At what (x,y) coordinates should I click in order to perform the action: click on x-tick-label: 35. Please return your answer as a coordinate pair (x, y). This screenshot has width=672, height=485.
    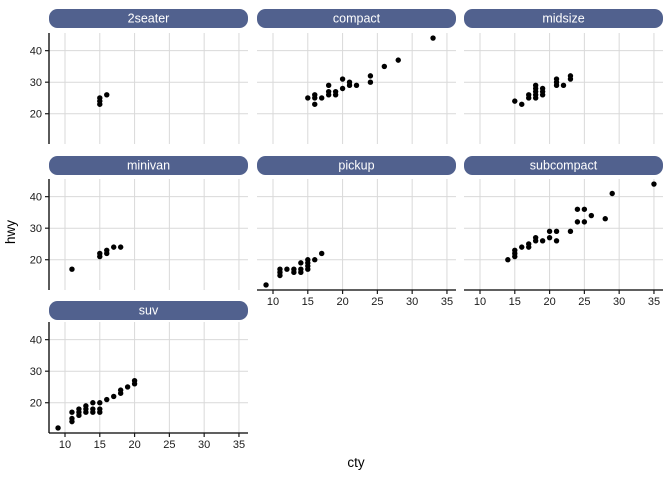
    Looking at the image, I should click on (654, 302).